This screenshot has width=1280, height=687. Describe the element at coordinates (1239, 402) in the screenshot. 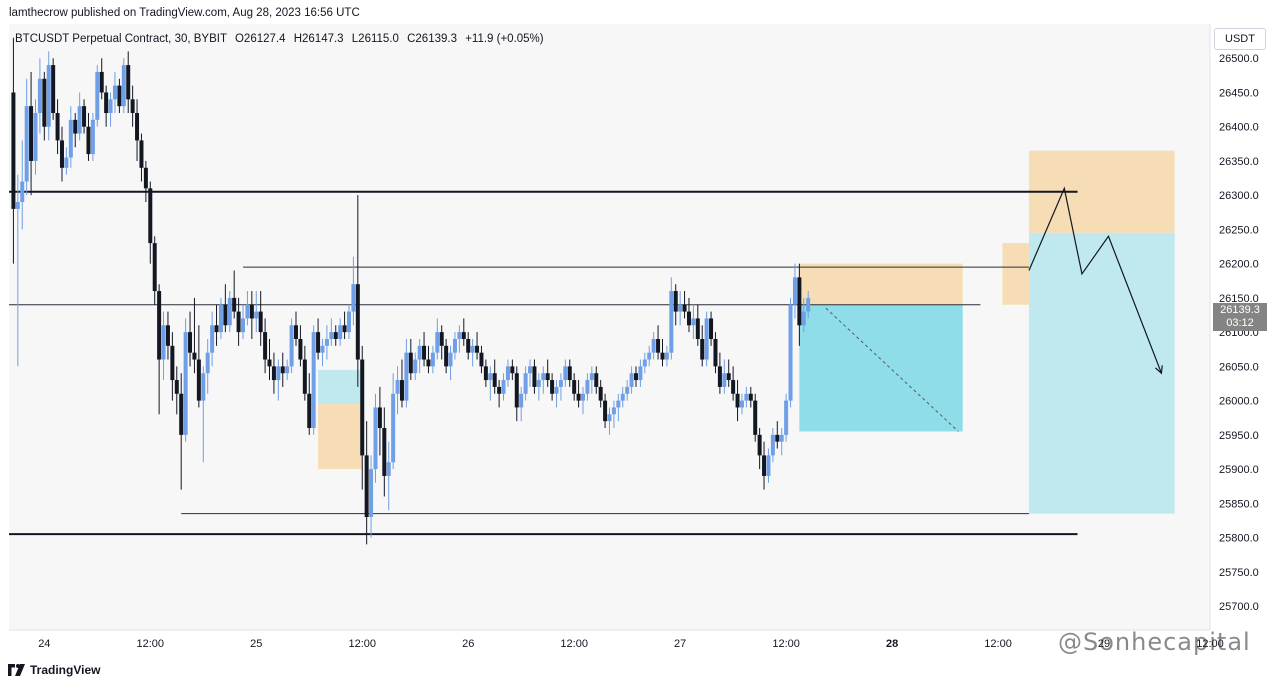

I see `price-tick-label: 26000.0` at that location.